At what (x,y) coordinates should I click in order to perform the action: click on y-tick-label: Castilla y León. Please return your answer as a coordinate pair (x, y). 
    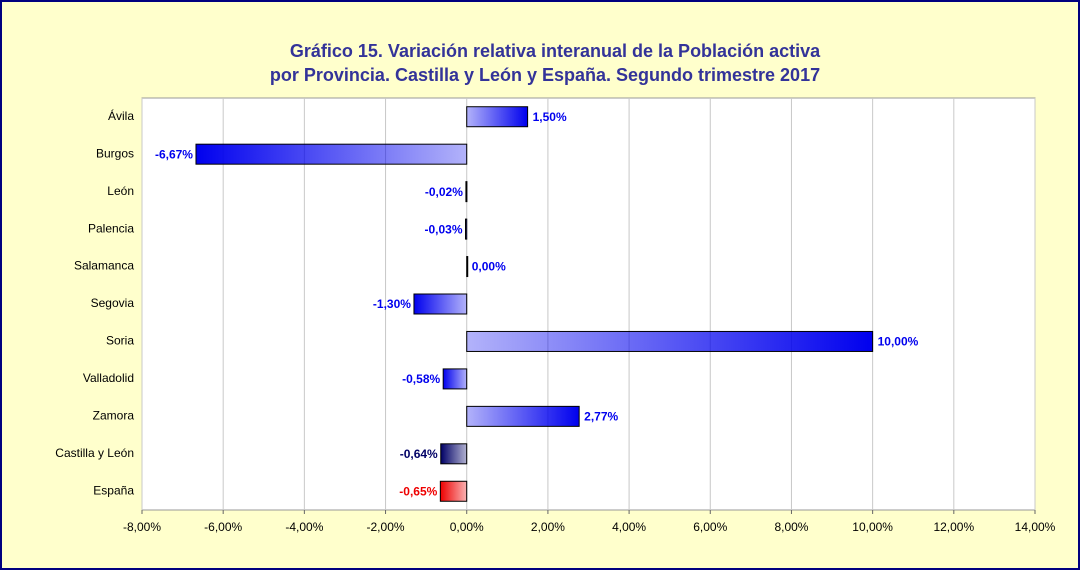
    Looking at the image, I should click on (94, 453).